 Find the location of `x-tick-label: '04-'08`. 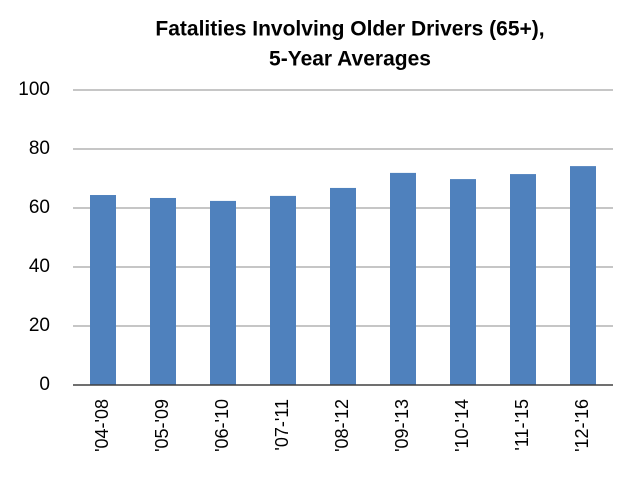

x-tick-label: '04-'08 is located at coordinates (102, 425).